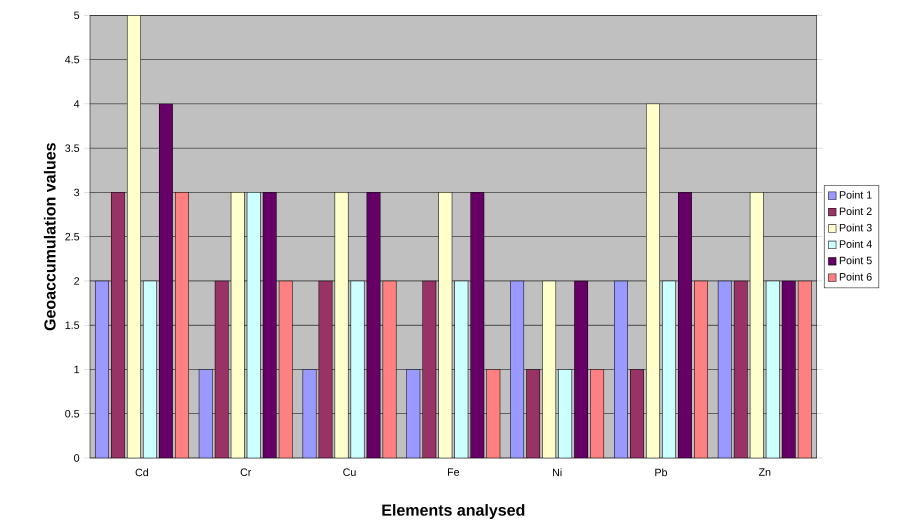 Image resolution: width=918 pixels, height=529 pixels. Describe the element at coordinates (557, 472) in the screenshot. I see `x-tick-label: Ni` at that location.